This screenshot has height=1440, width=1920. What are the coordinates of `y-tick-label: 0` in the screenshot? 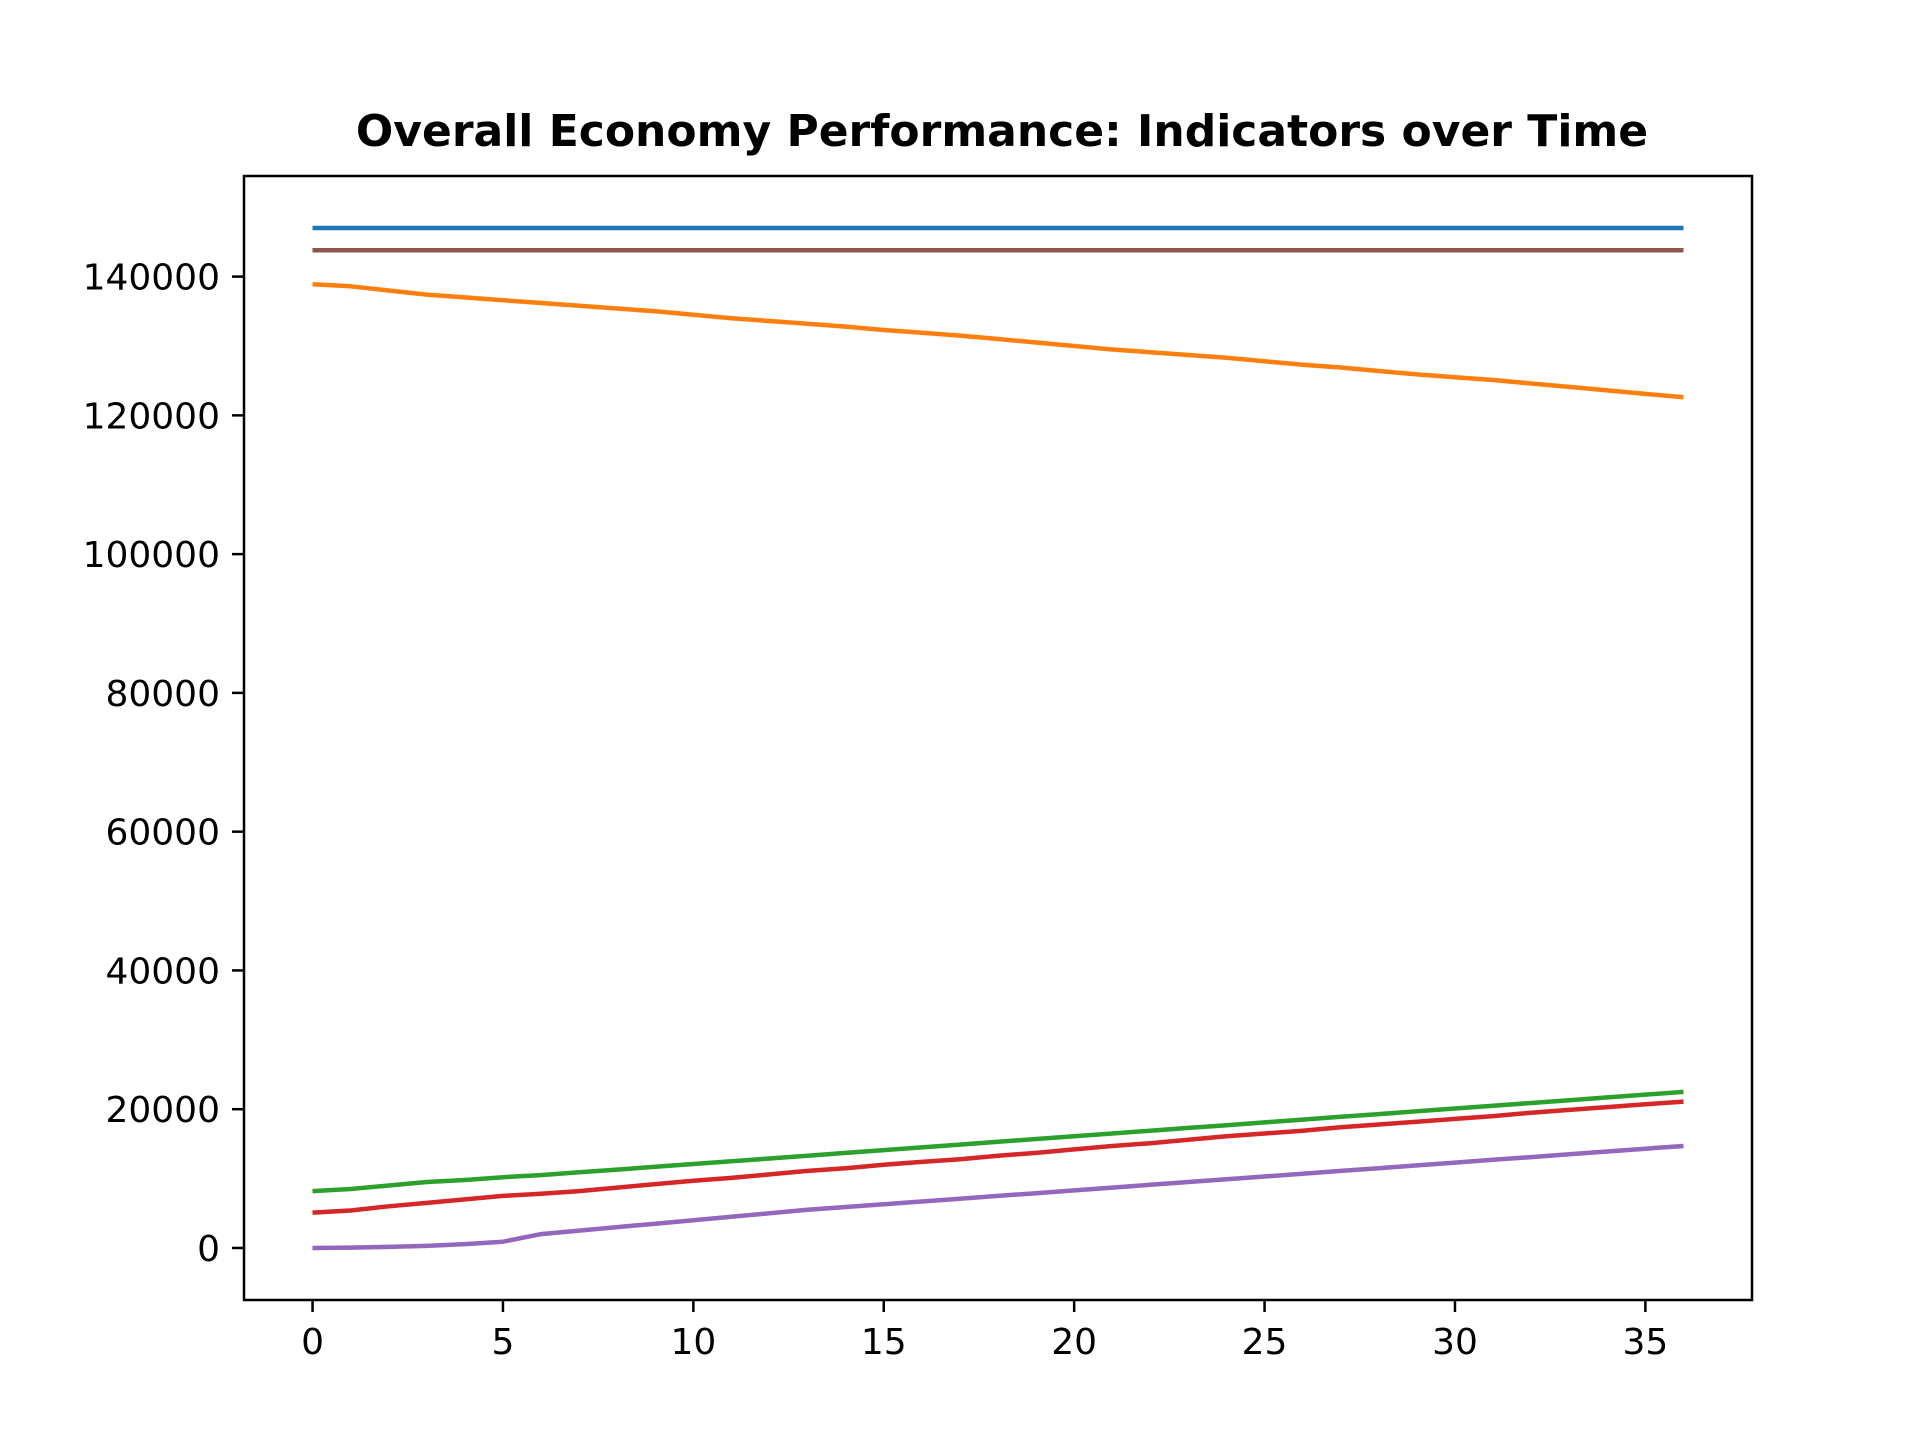 It's located at (208, 1249).